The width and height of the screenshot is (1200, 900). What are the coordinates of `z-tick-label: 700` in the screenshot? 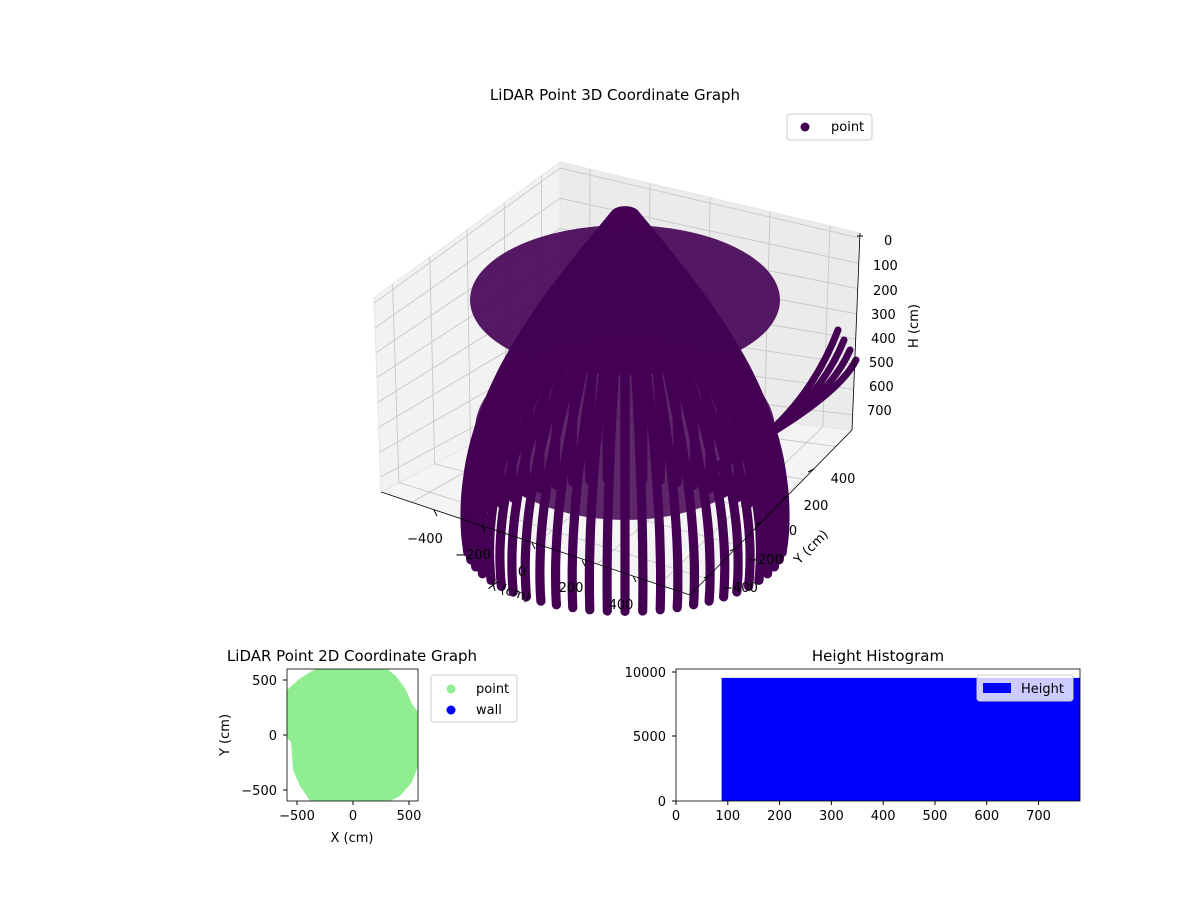 It's located at (879, 411).